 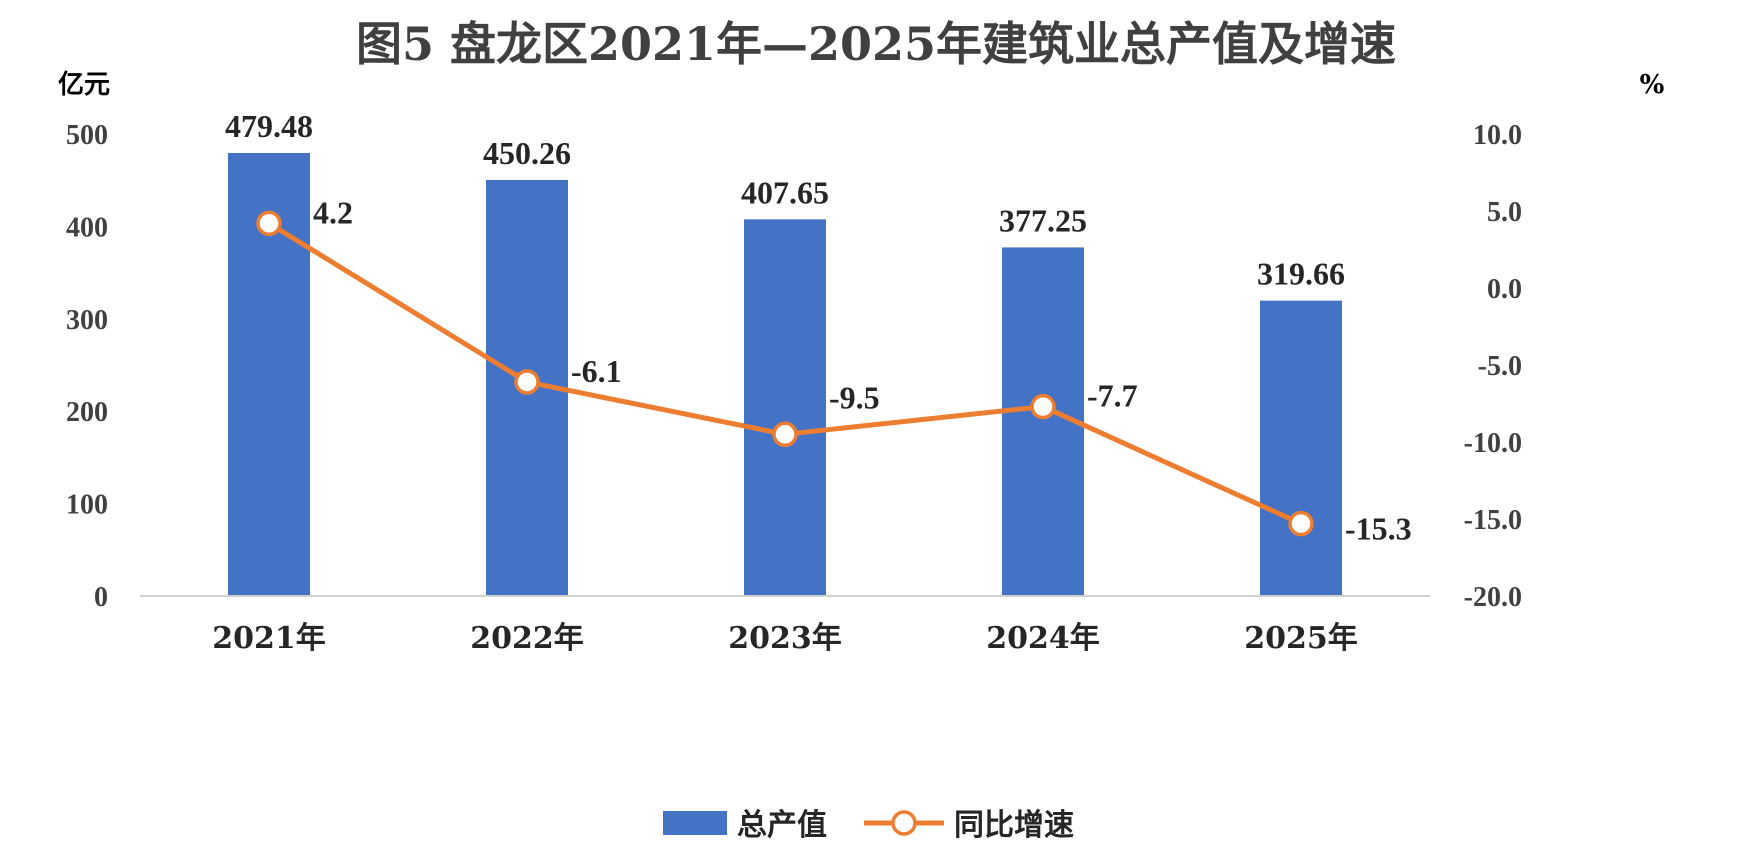 I want to click on line-data-label: -6.1, so click(x=596, y=371).